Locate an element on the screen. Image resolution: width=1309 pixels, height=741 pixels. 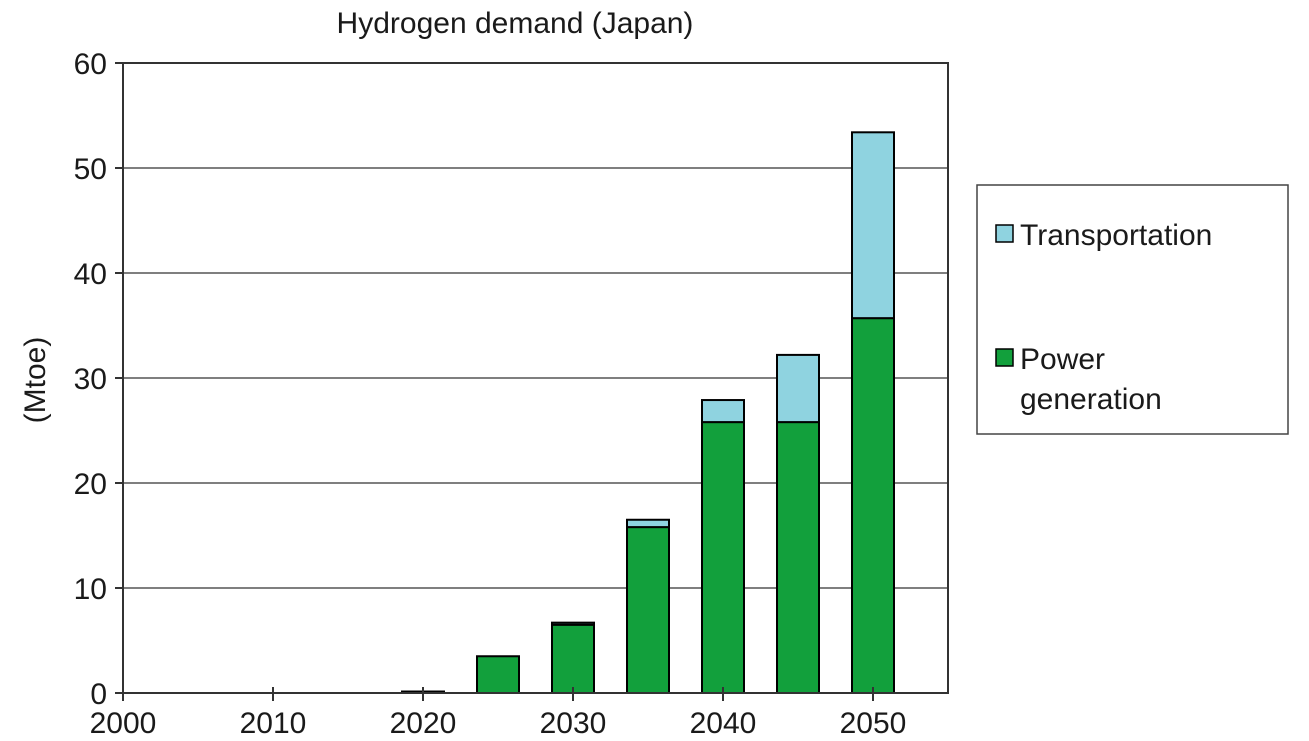
legend-box is located at coordinates (1132, 309).